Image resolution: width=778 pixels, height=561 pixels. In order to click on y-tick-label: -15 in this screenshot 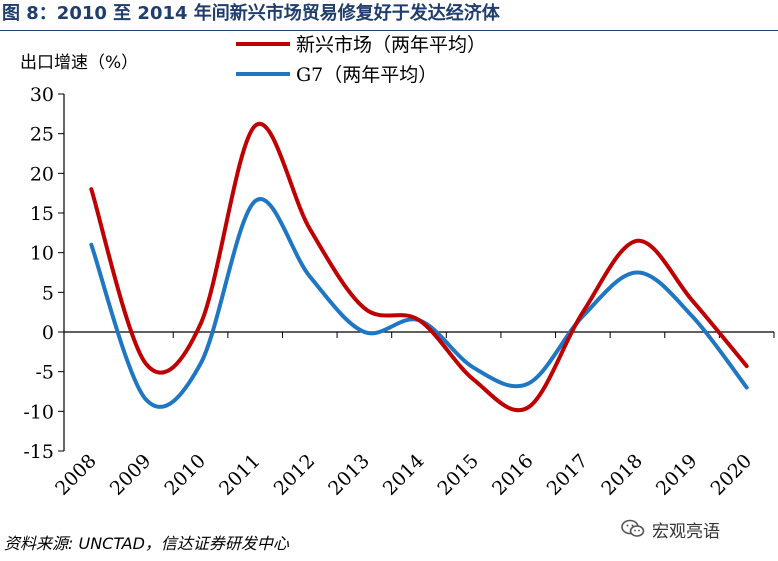, I will do `click(38, 452)`.